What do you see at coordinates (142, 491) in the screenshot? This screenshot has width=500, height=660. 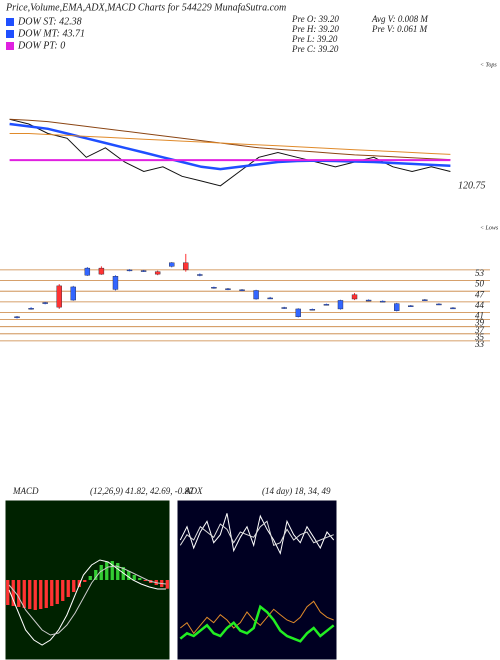 I see `panel-subtitle: (12,26,9) 41.82, 42.69, -0.87` at bounding box center [142, 491].